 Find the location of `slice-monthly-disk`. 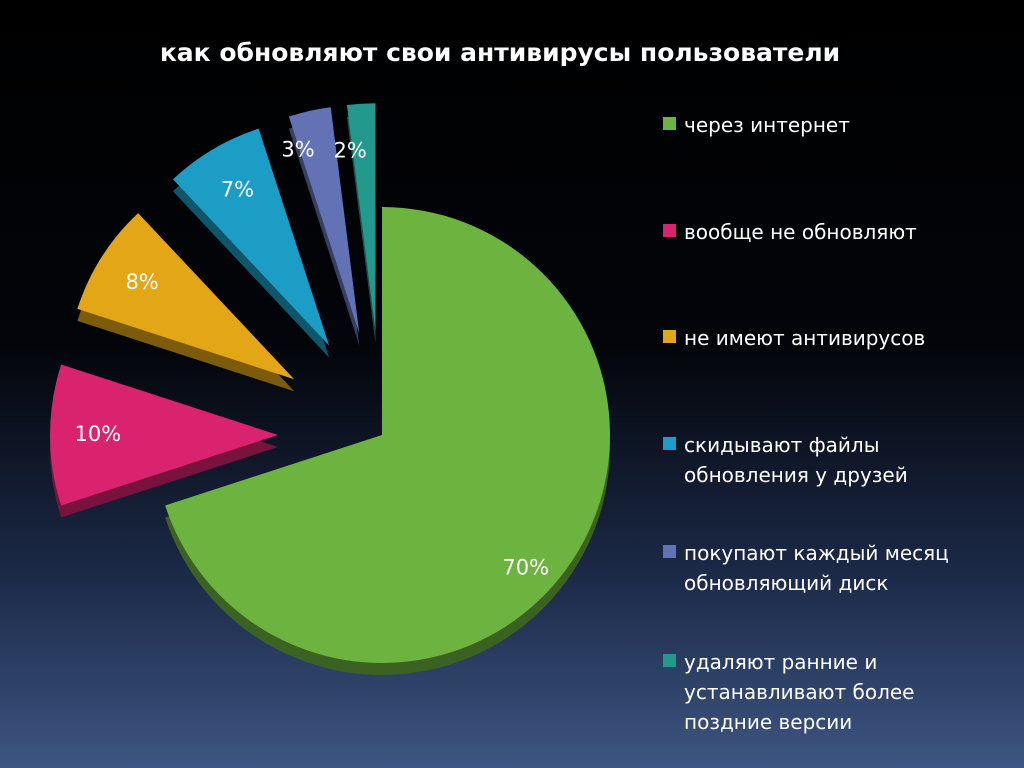

slice-monthly-disk is located at coordinates (324, 220).